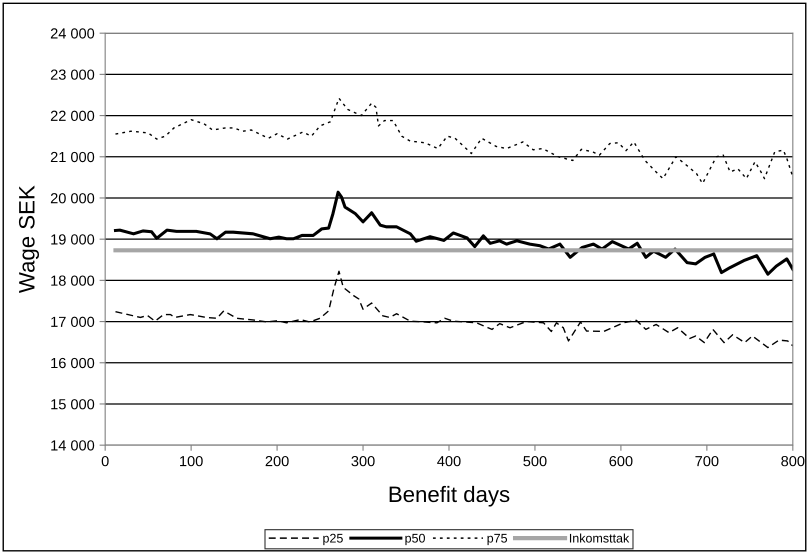  I want to click on x-axis-title: Benefit days, so click(450, 496).